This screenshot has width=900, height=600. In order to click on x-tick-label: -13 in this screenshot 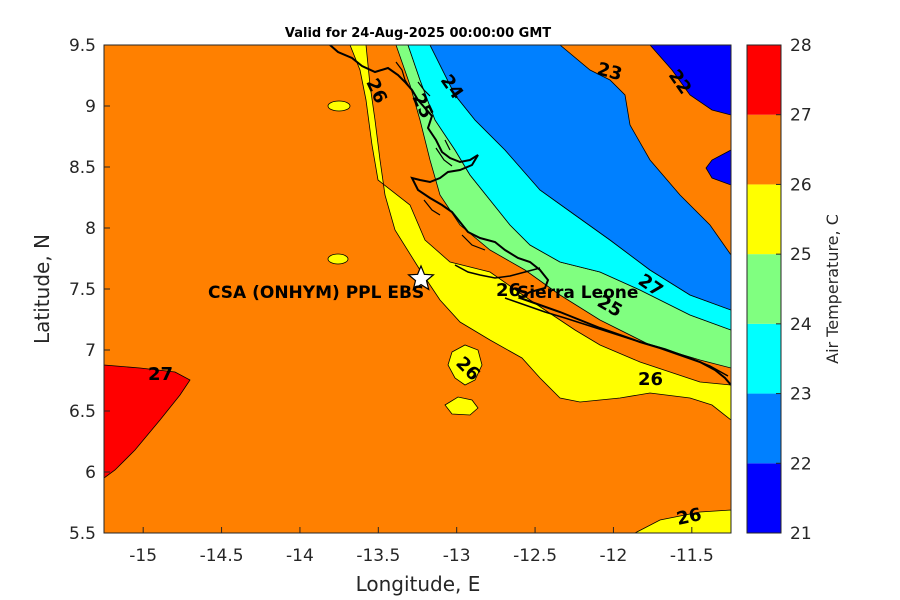, I will do `click(457, 556)`.